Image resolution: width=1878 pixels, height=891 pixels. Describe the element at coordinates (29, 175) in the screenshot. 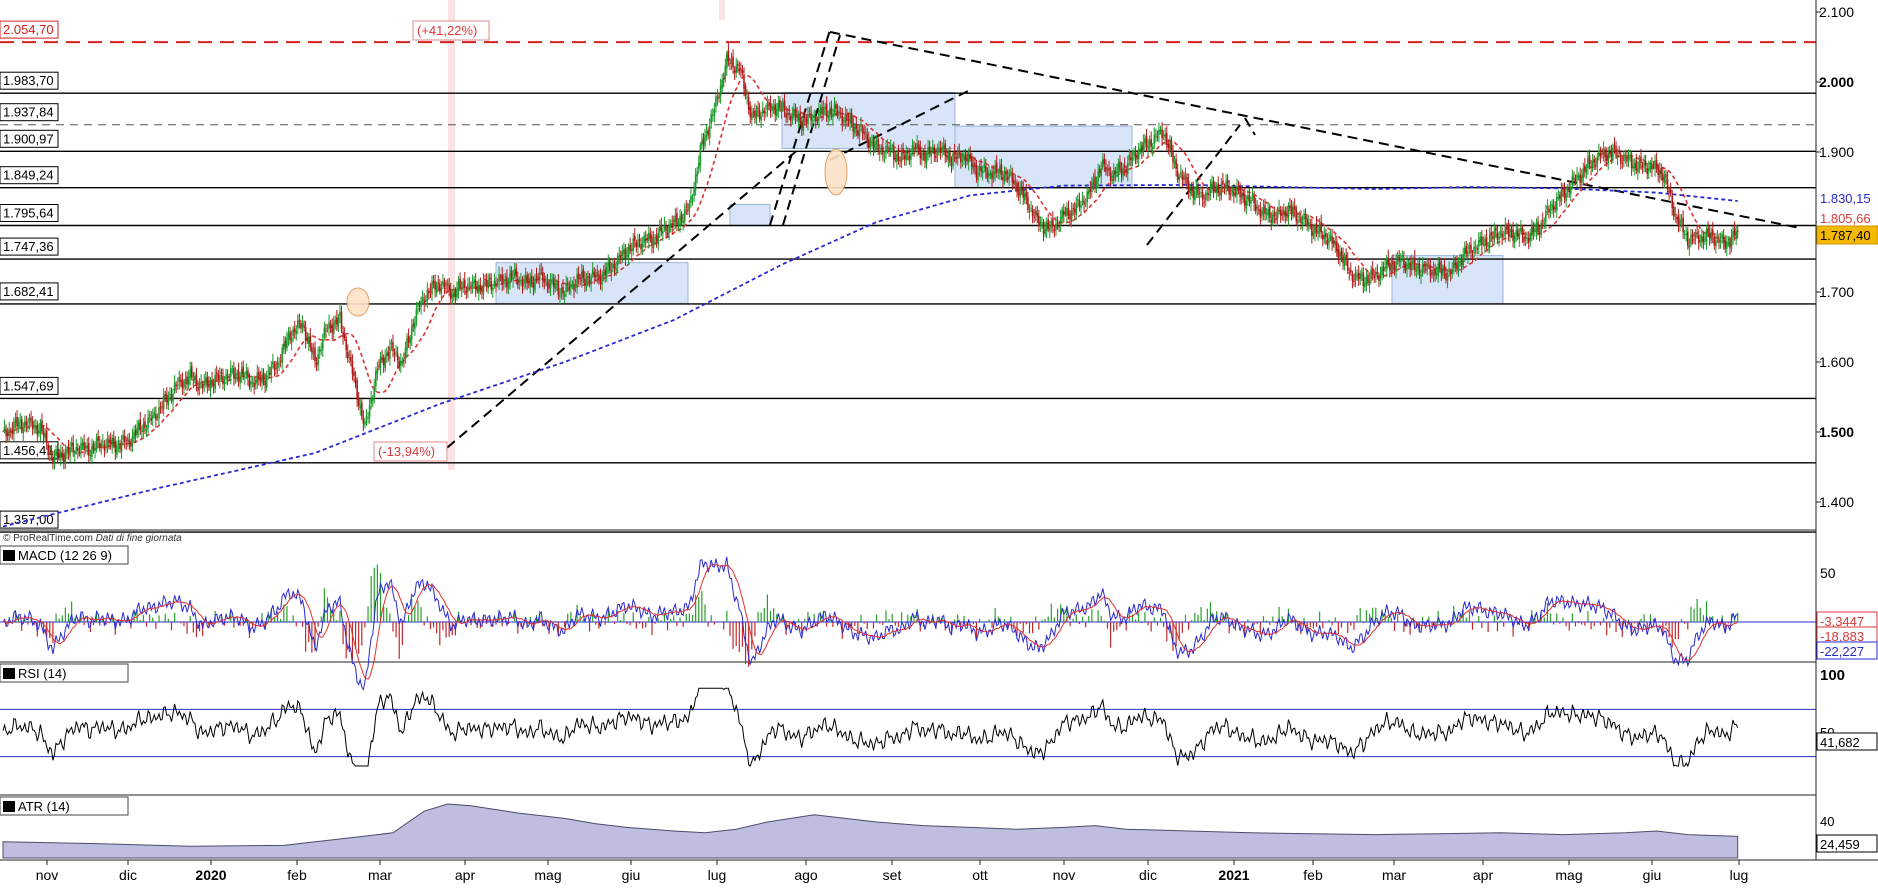

I see `level-label-box` at that location.